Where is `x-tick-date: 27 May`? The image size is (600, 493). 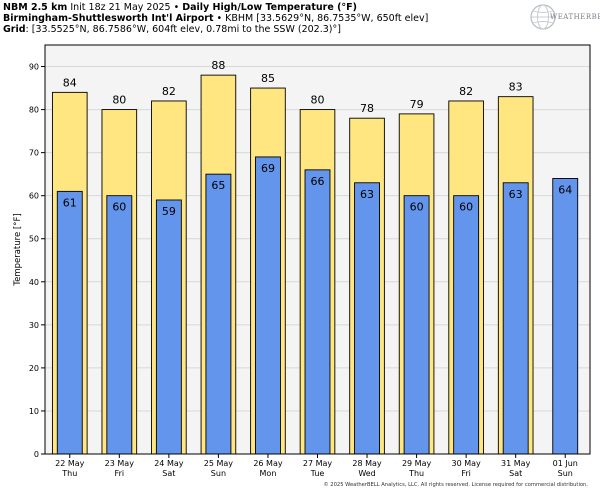
x-tick-date: 27 May is located at coordinates (318, 463).